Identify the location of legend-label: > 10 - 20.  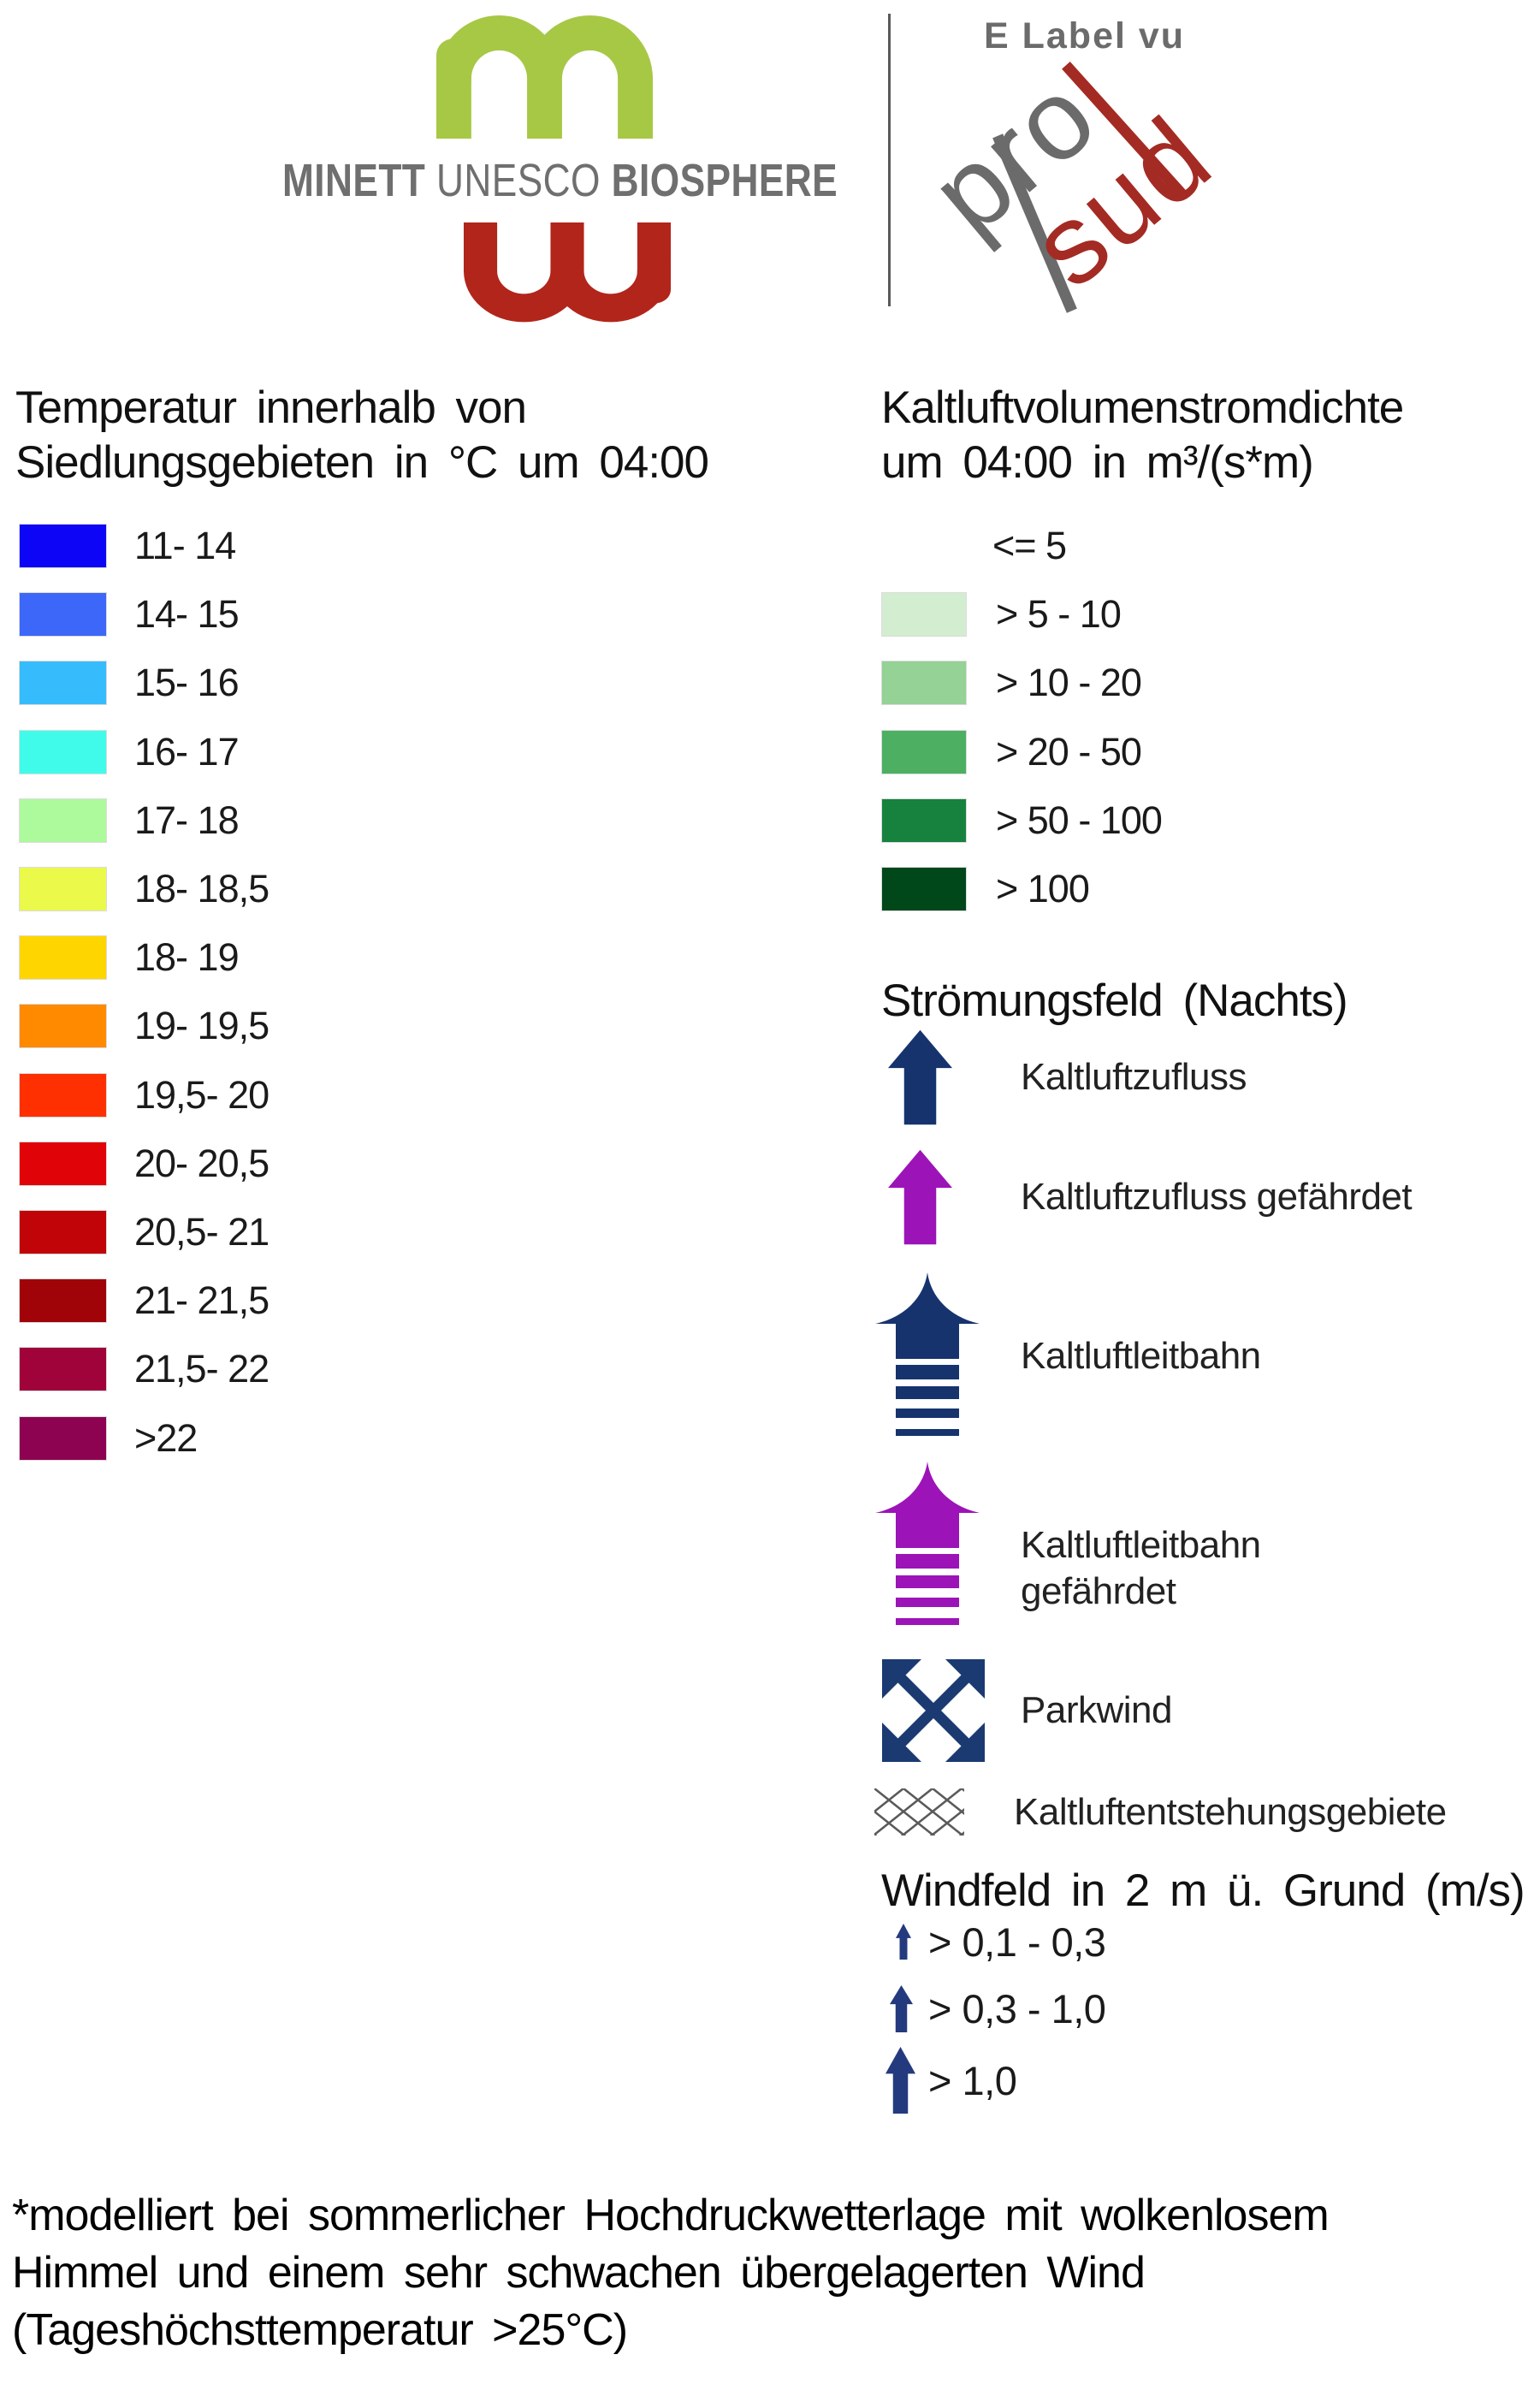
(1069, 682).